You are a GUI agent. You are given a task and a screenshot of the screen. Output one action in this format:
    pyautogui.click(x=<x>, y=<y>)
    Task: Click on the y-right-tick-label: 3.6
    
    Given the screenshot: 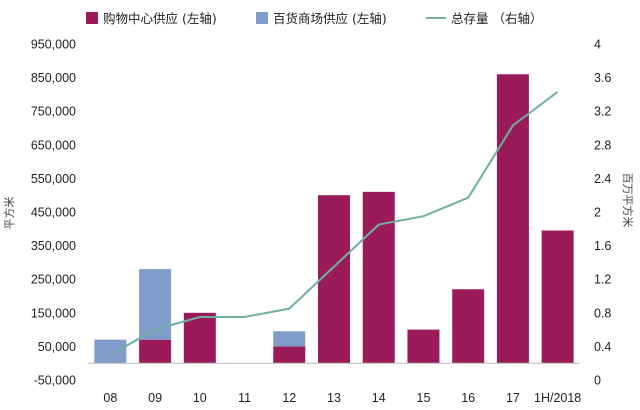 What is the action you would take?
    pyautogui.click(x=602, y=78)
    